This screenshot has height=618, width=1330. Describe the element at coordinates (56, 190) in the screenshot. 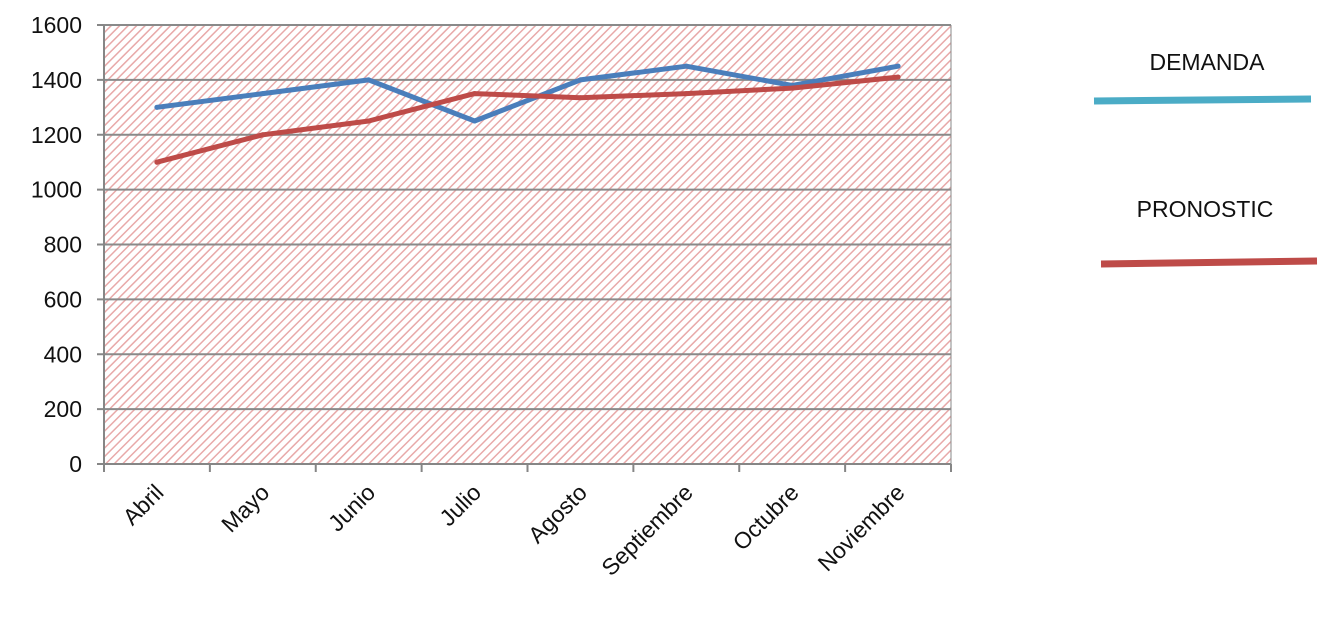

I see `y-tick-label: 1000` at that location.